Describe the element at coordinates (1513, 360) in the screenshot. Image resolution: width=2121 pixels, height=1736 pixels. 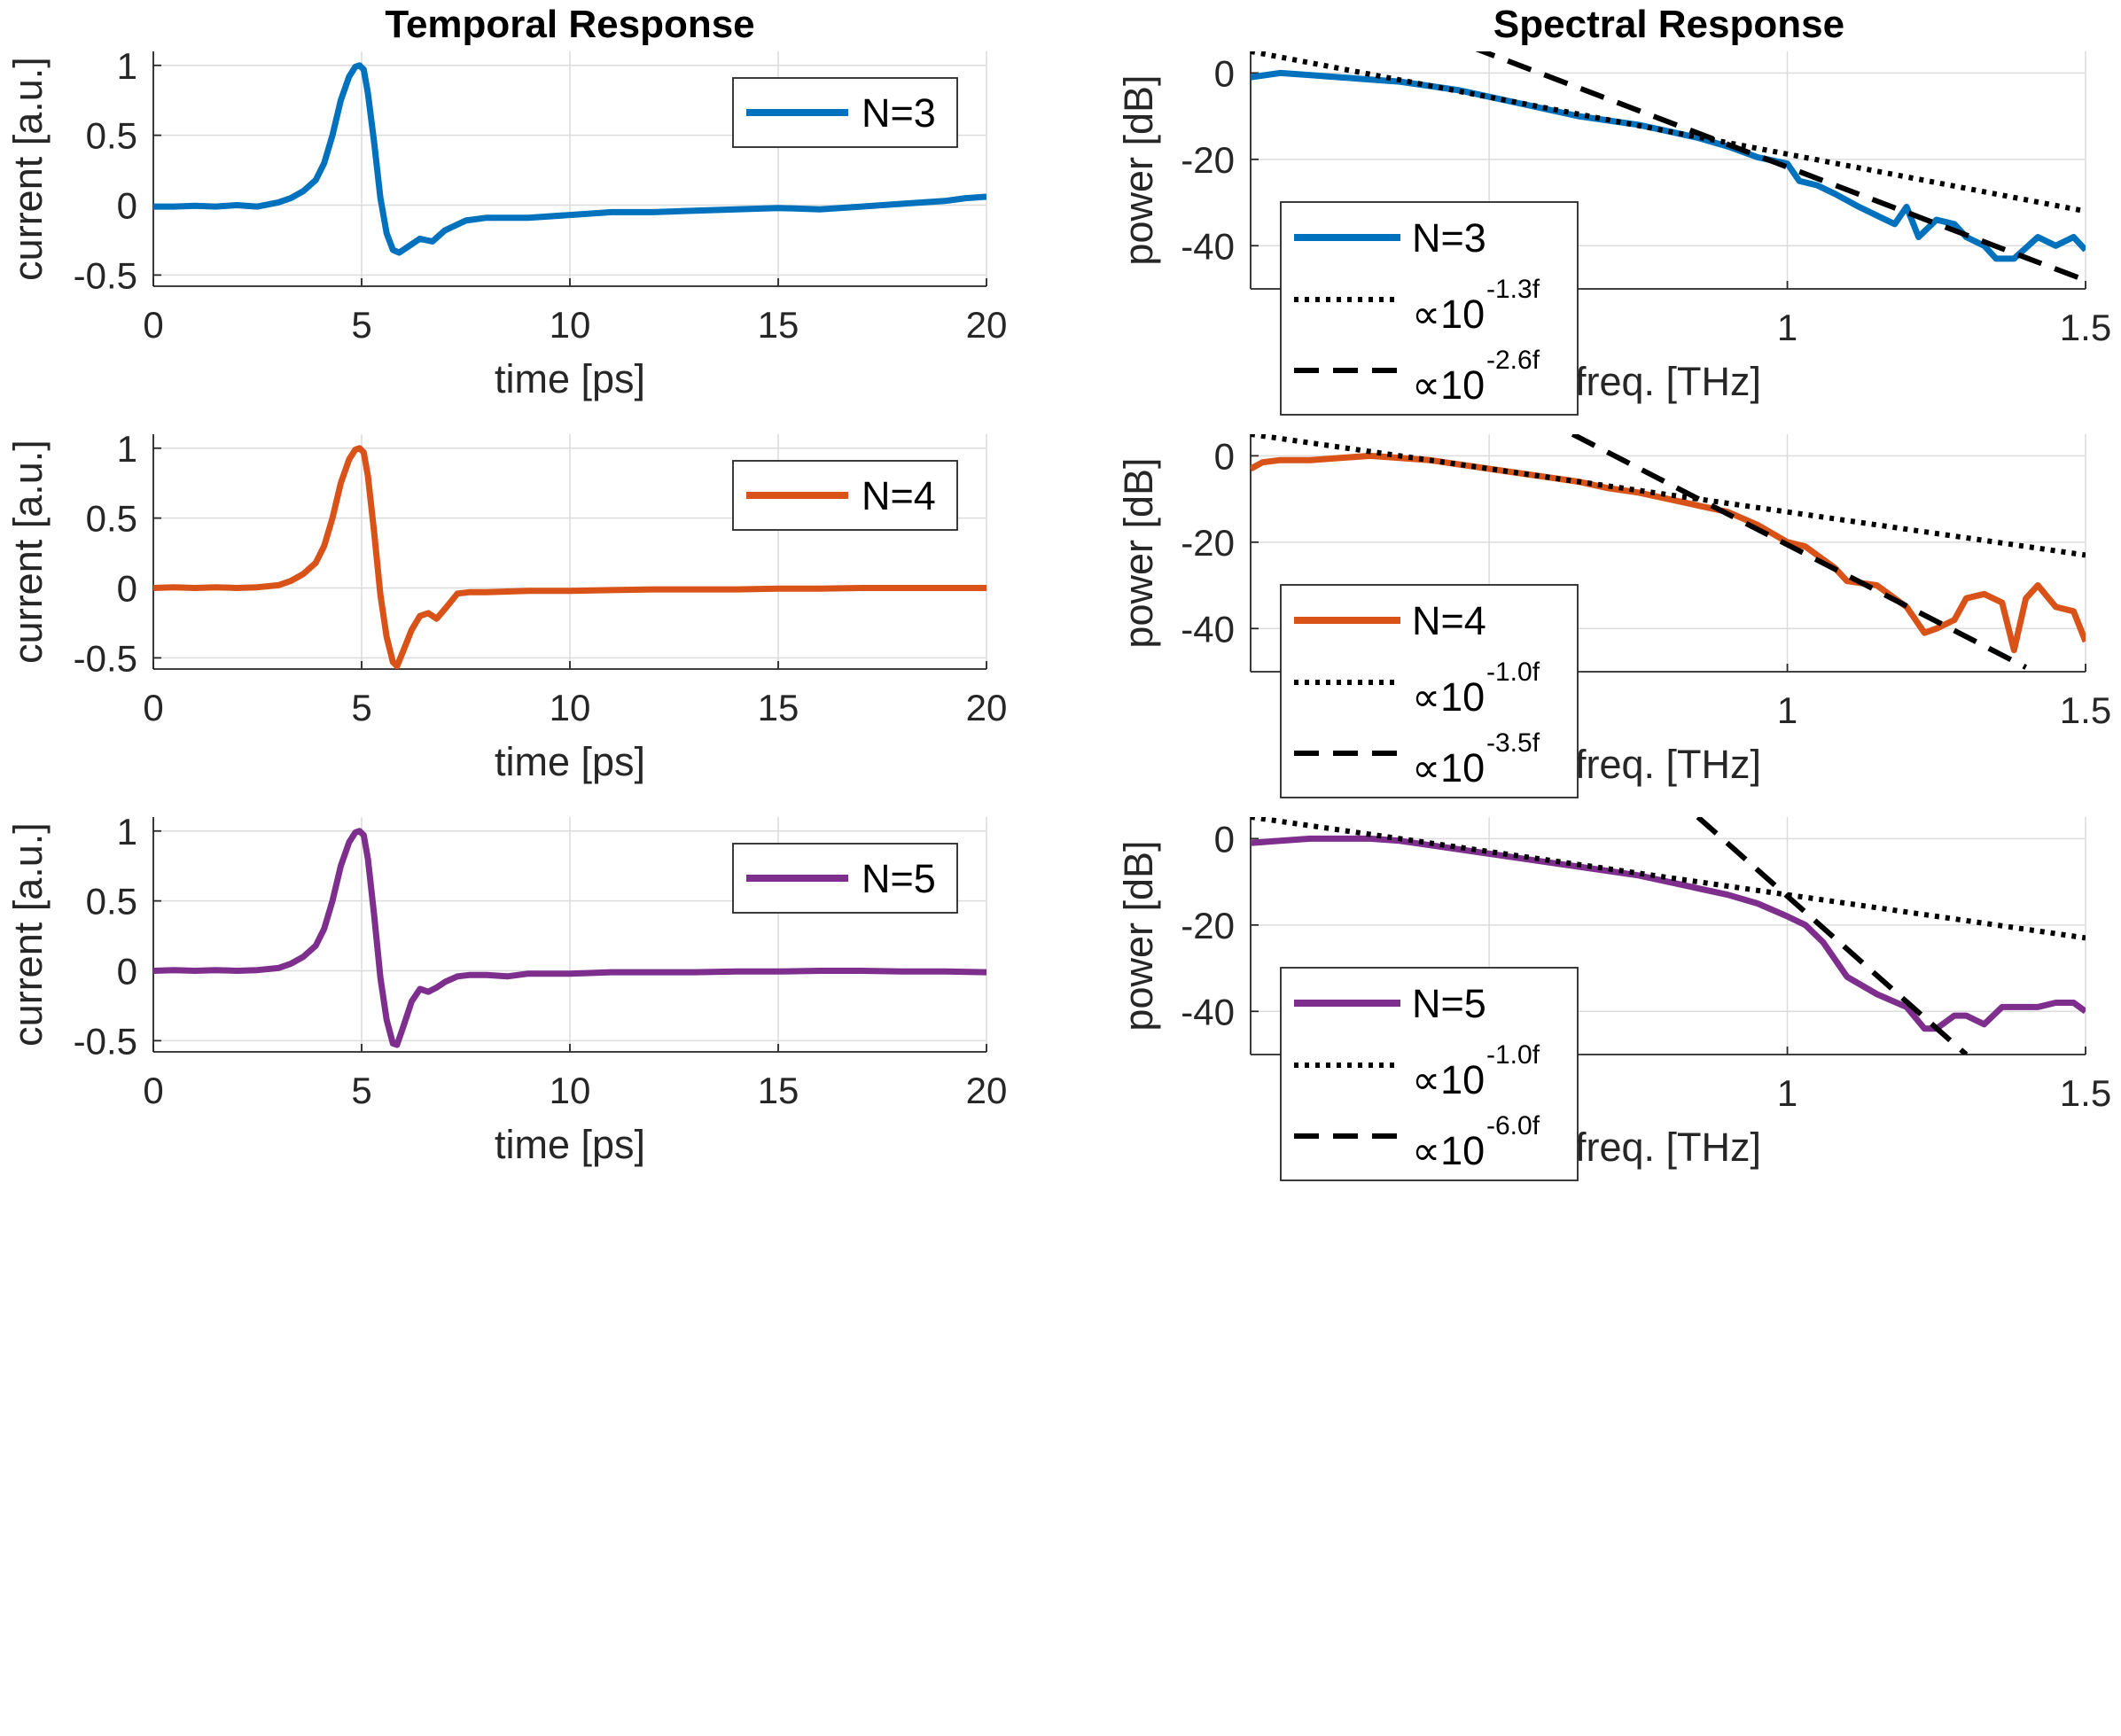
I see `legend-exponent-dashed: -2.6f` at that location.